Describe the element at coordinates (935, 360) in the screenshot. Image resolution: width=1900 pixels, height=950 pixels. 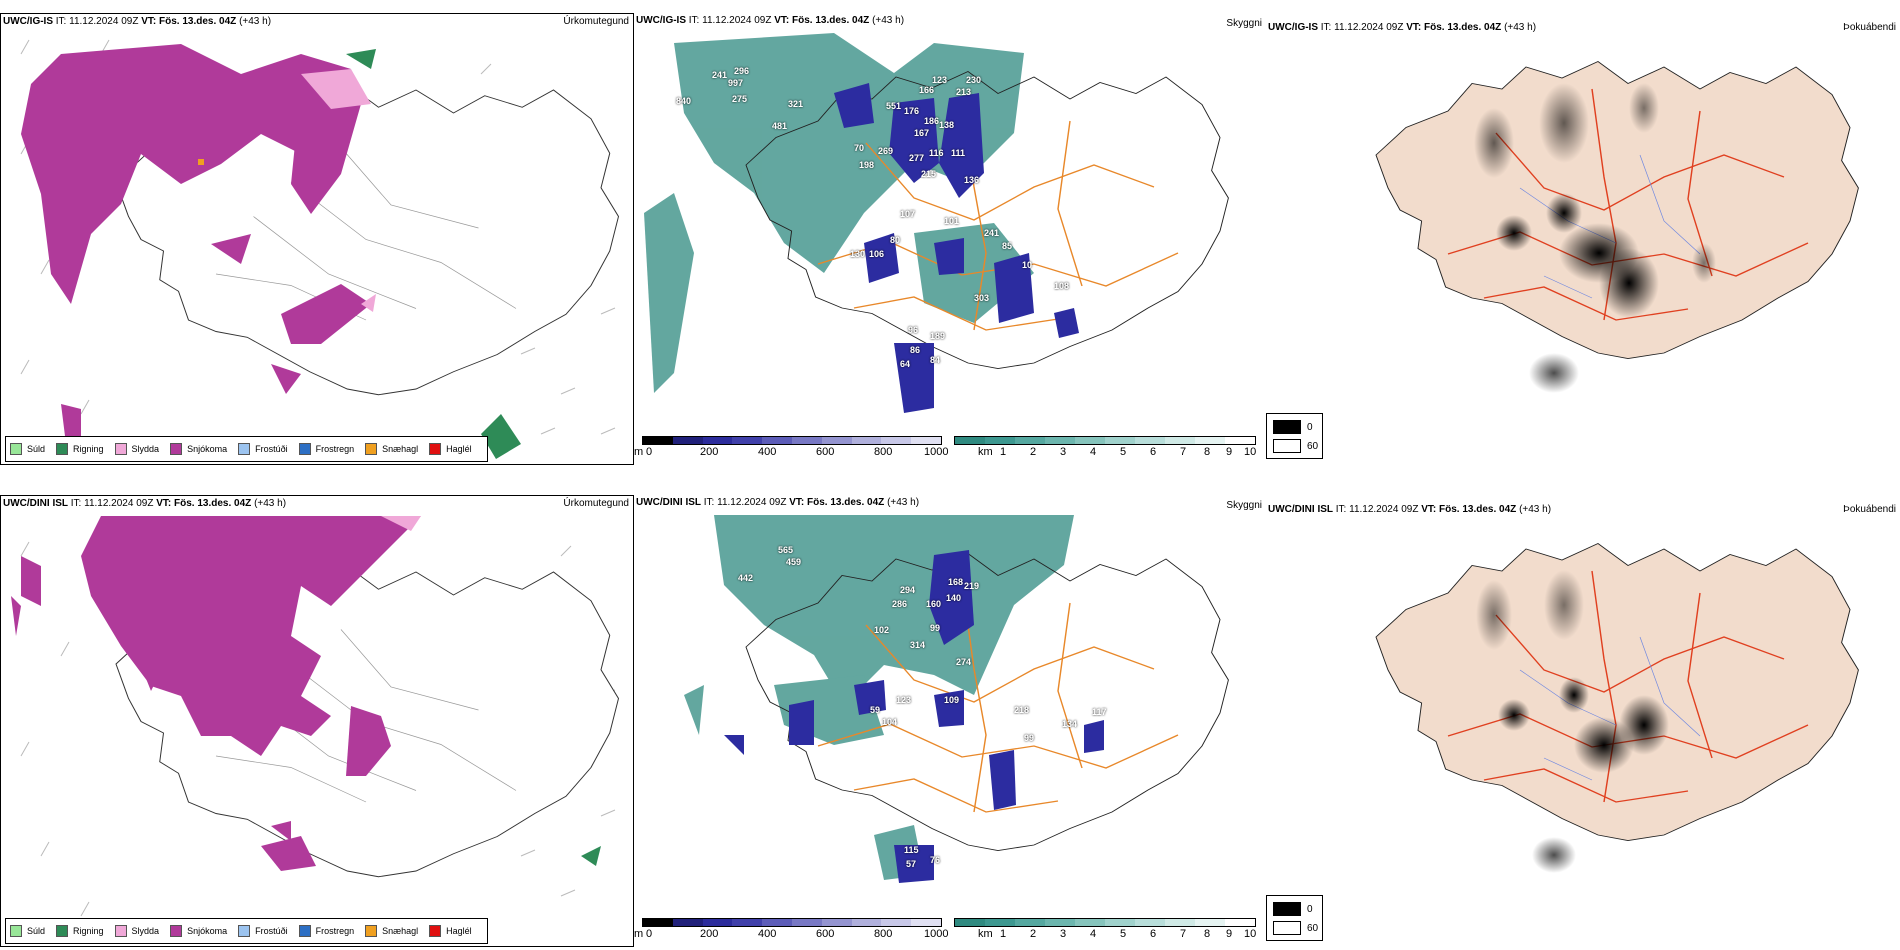
I see `cloud-base-value: 84` at that location.